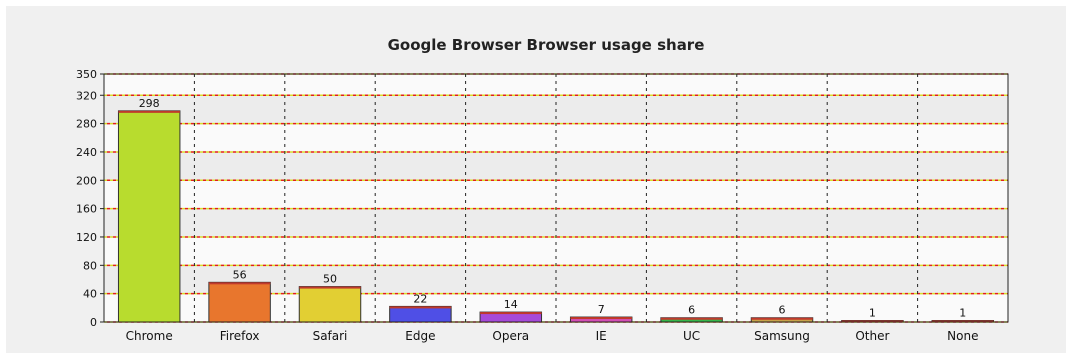 This screenshot has width=1073, height=359. Describe the element at coordinates (691, 318) in the screenshot. I see `bar-top-uc` at that location.